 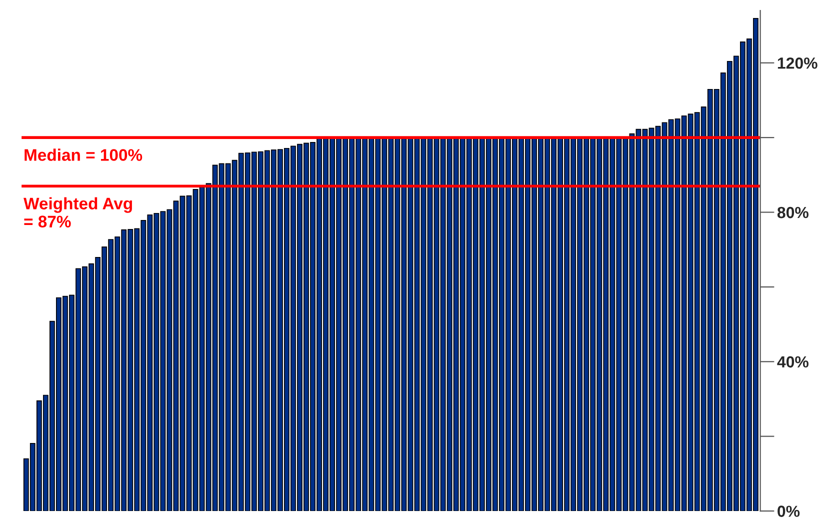 What do you see at coordinates (789, 511) in the screenshot?
I see `y-tick-label: 0%` at bounding box center [789, 511].